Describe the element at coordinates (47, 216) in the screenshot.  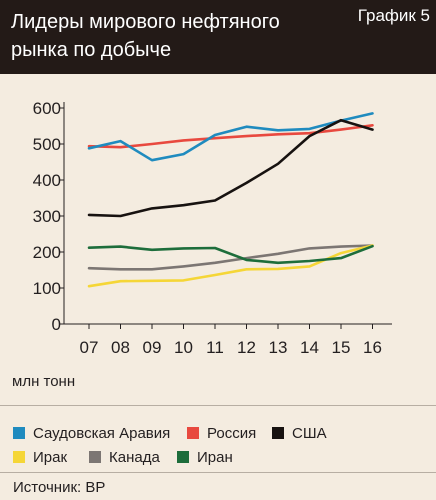
I see `y-tick-label: 300` at that location.